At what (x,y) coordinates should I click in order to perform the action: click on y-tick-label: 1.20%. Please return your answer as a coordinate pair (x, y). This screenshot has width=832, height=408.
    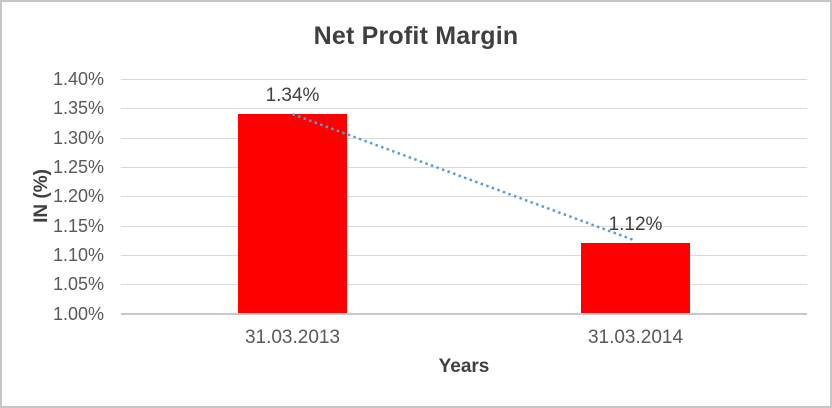
    Looking at the image, I should click on (78, 196).